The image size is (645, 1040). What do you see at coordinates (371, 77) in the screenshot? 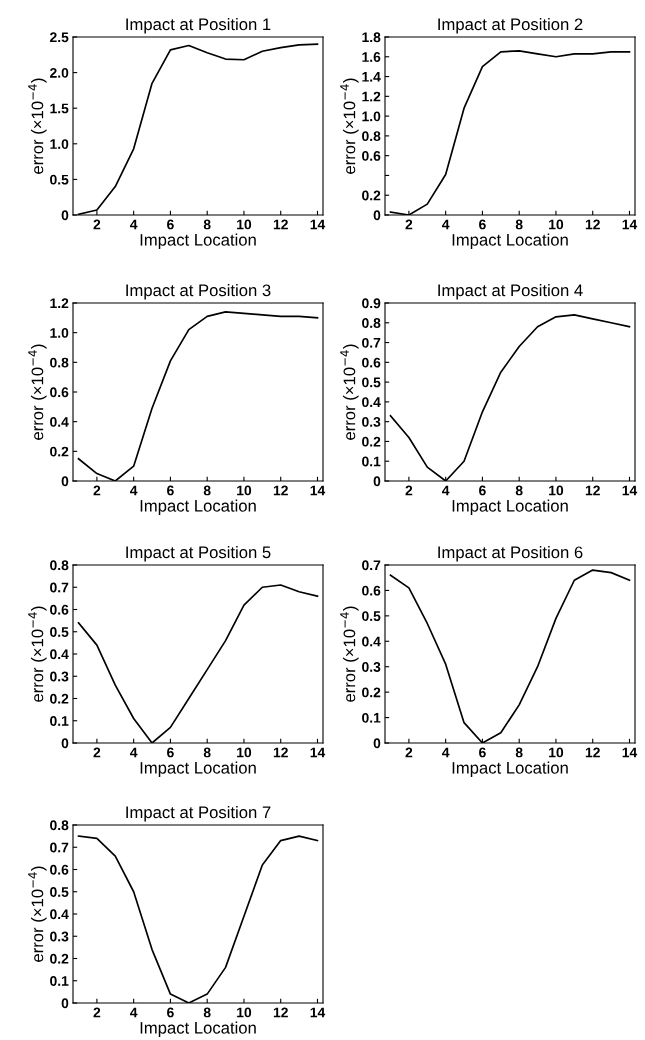
I see `y-tick-label: 1.4` at bounding box center [371, 77].